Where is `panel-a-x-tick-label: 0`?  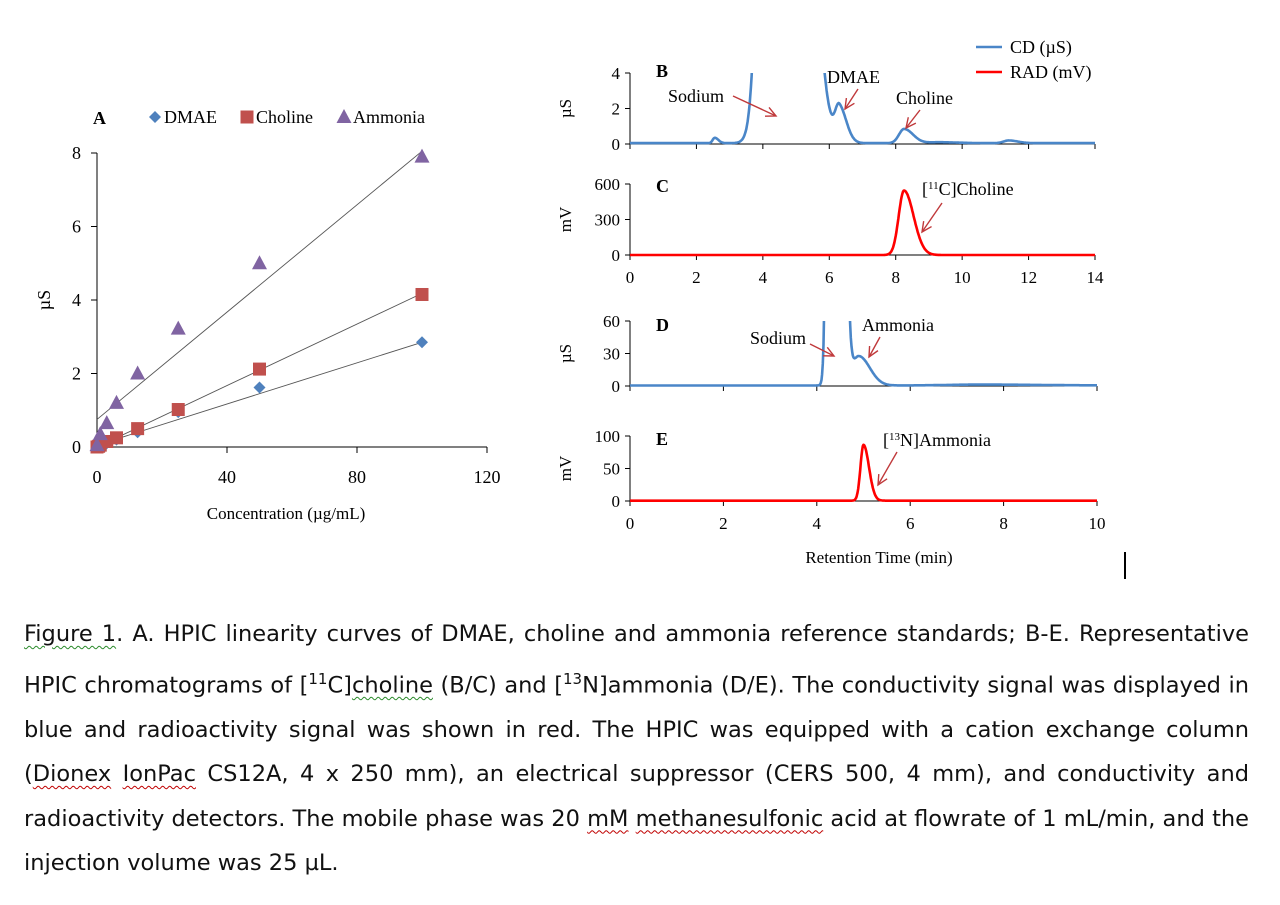
panel-a-x-tick-label: 0 is located at coordinates (97, 477).